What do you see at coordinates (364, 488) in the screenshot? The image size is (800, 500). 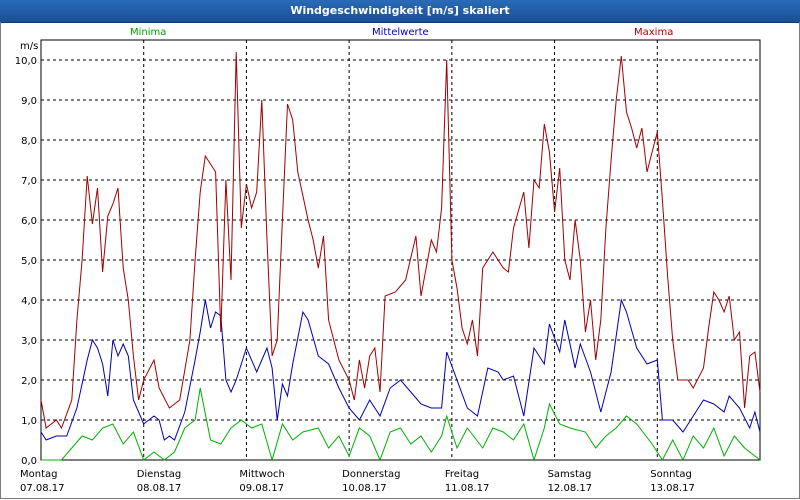 I see `x-tick-date: 10.08.17` at bounding box center [364, 488].